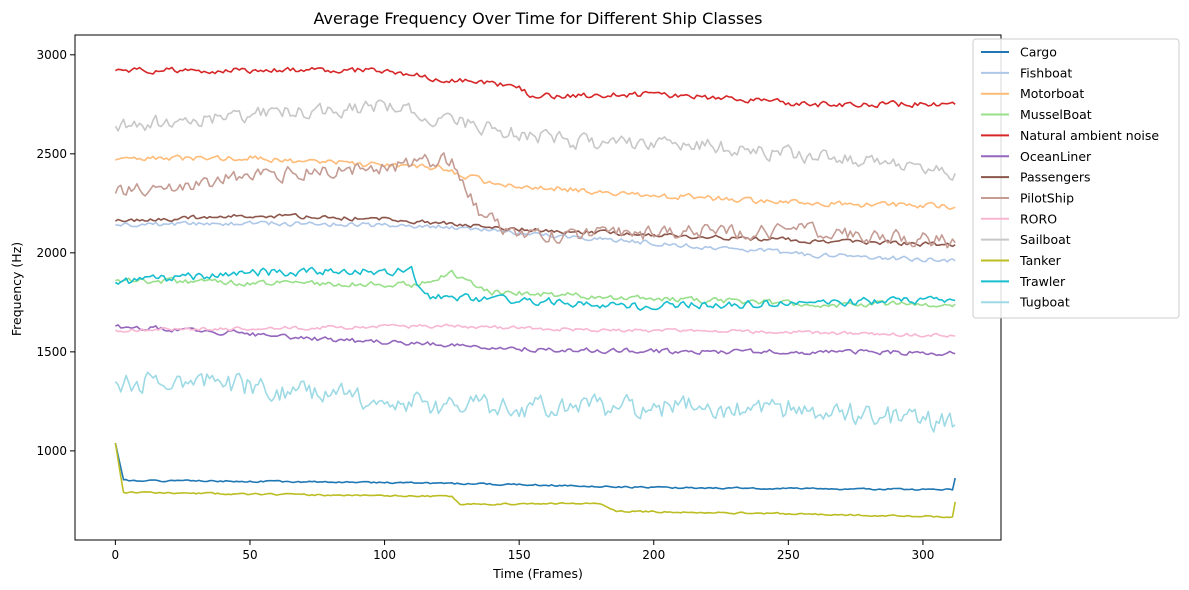 The image size is (1189, 590). I want to click on series-line-pilotship, so click(535, 200).